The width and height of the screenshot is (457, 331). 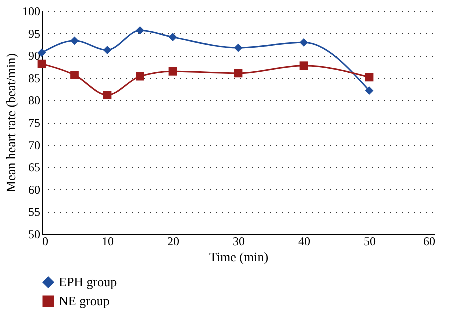 What do you see at coordinates (304, 241) in the screenshot?
I see `x-tick-label: 40` at bounding box center [304, 241].